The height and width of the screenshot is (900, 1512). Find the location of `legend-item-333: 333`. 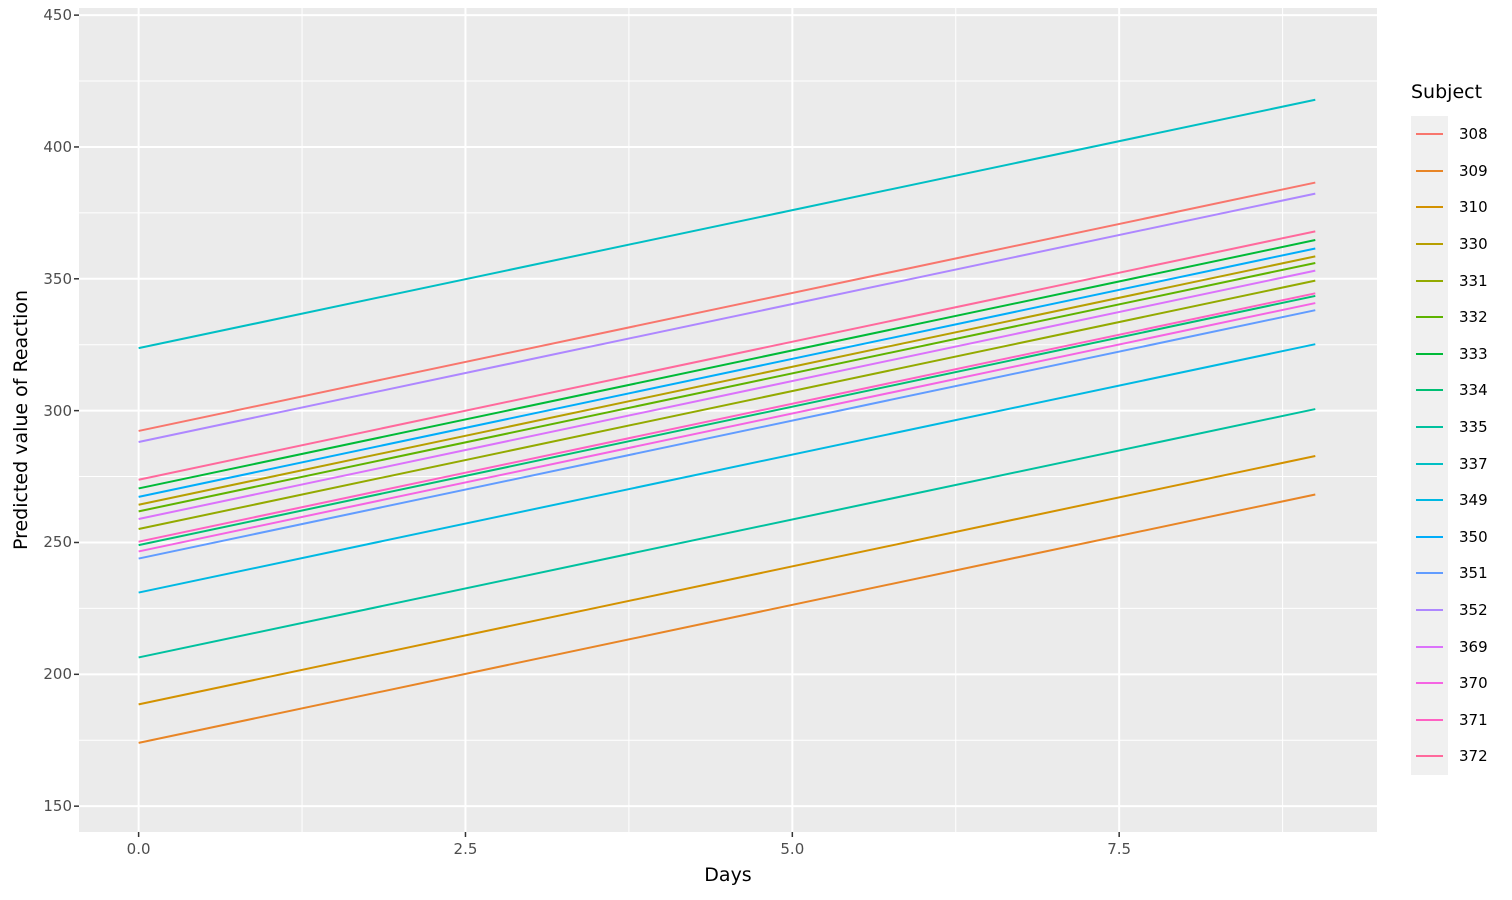

legend-item-333: 333 is located at coordinates (1461, 354).